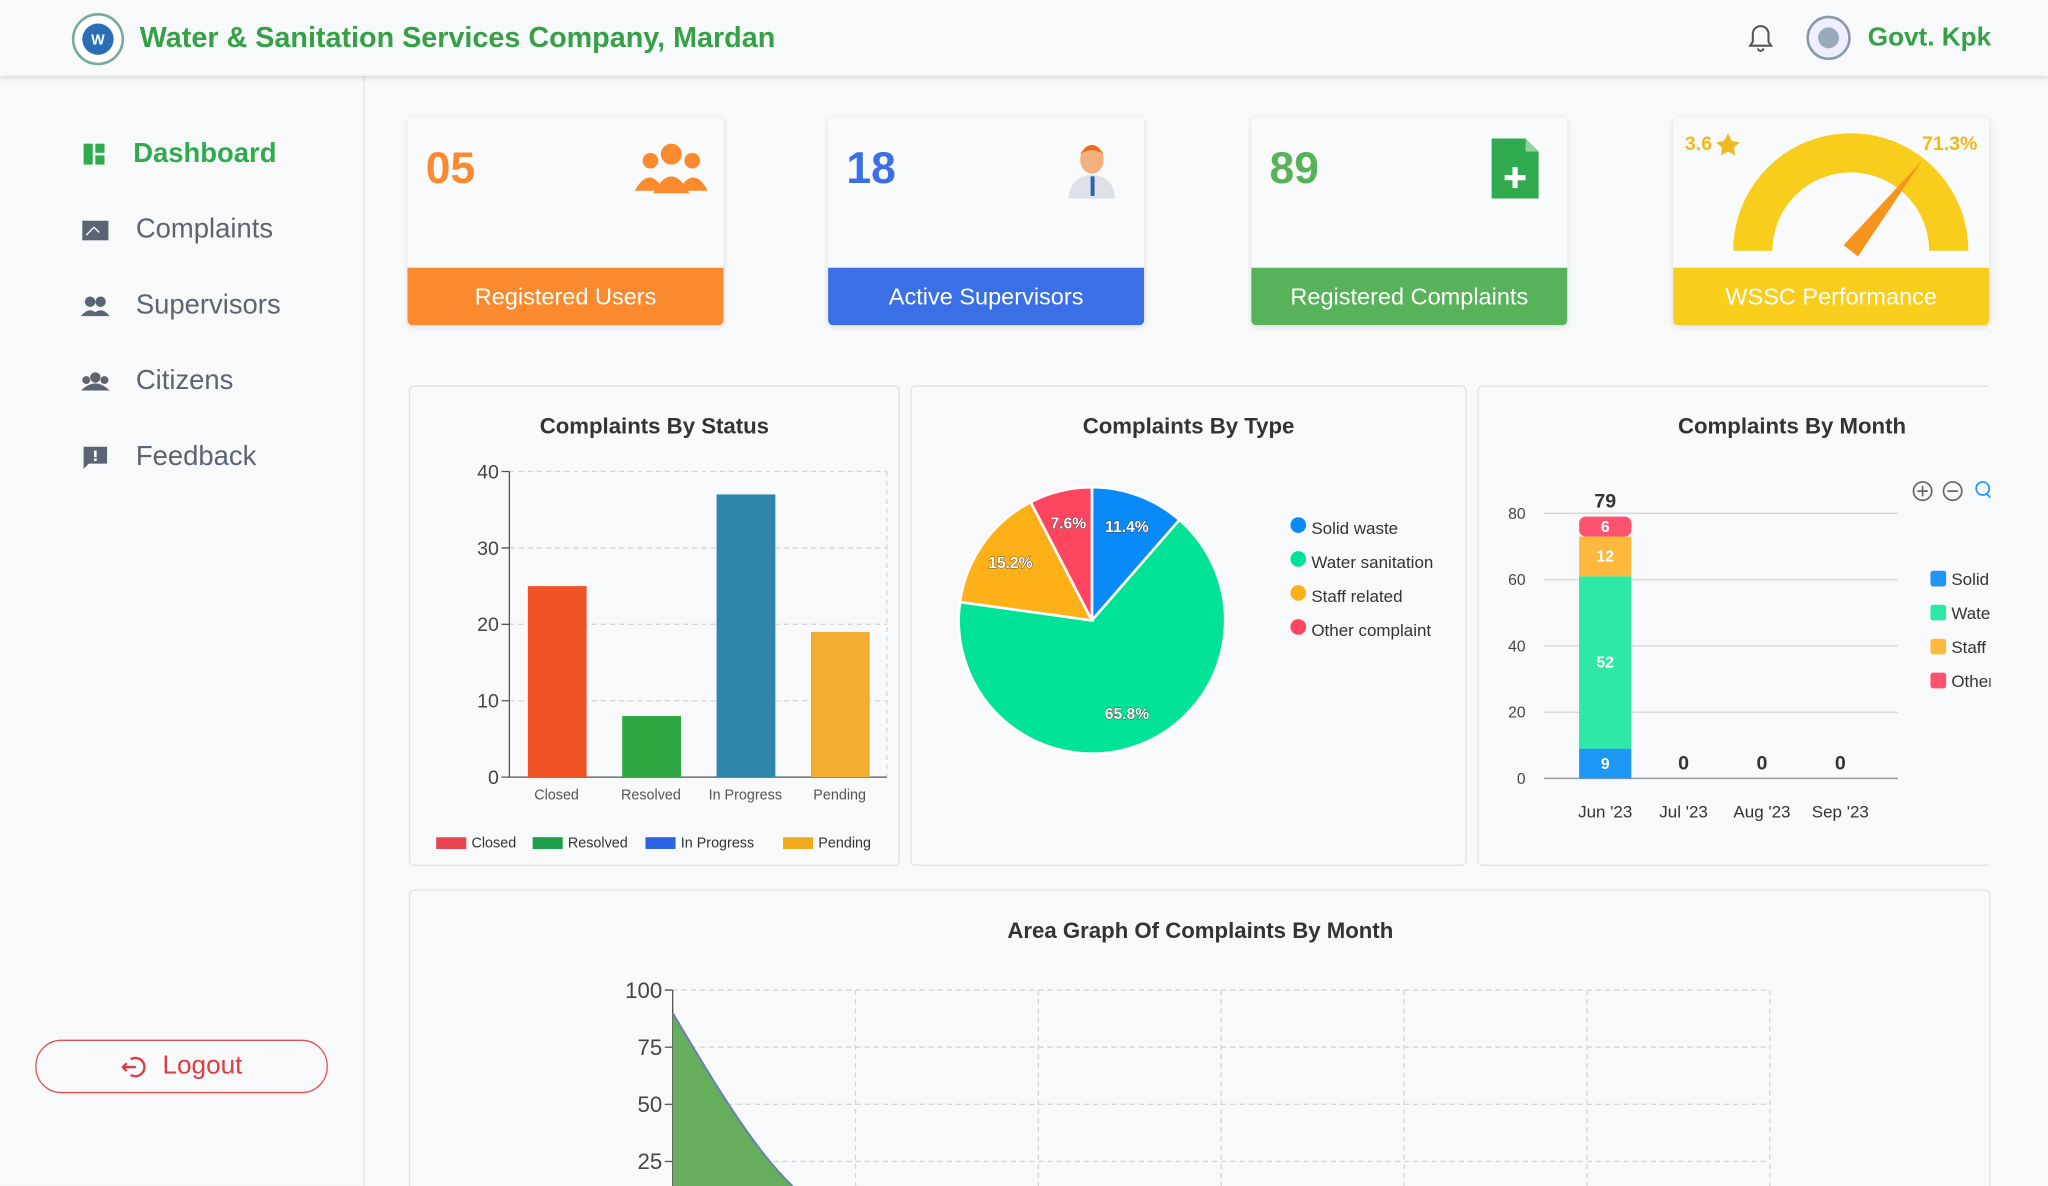 Image resolution: width=2048 pixels, height=1186 pixels. I want to click on nav-item: Supervisors, so click(180, 305).